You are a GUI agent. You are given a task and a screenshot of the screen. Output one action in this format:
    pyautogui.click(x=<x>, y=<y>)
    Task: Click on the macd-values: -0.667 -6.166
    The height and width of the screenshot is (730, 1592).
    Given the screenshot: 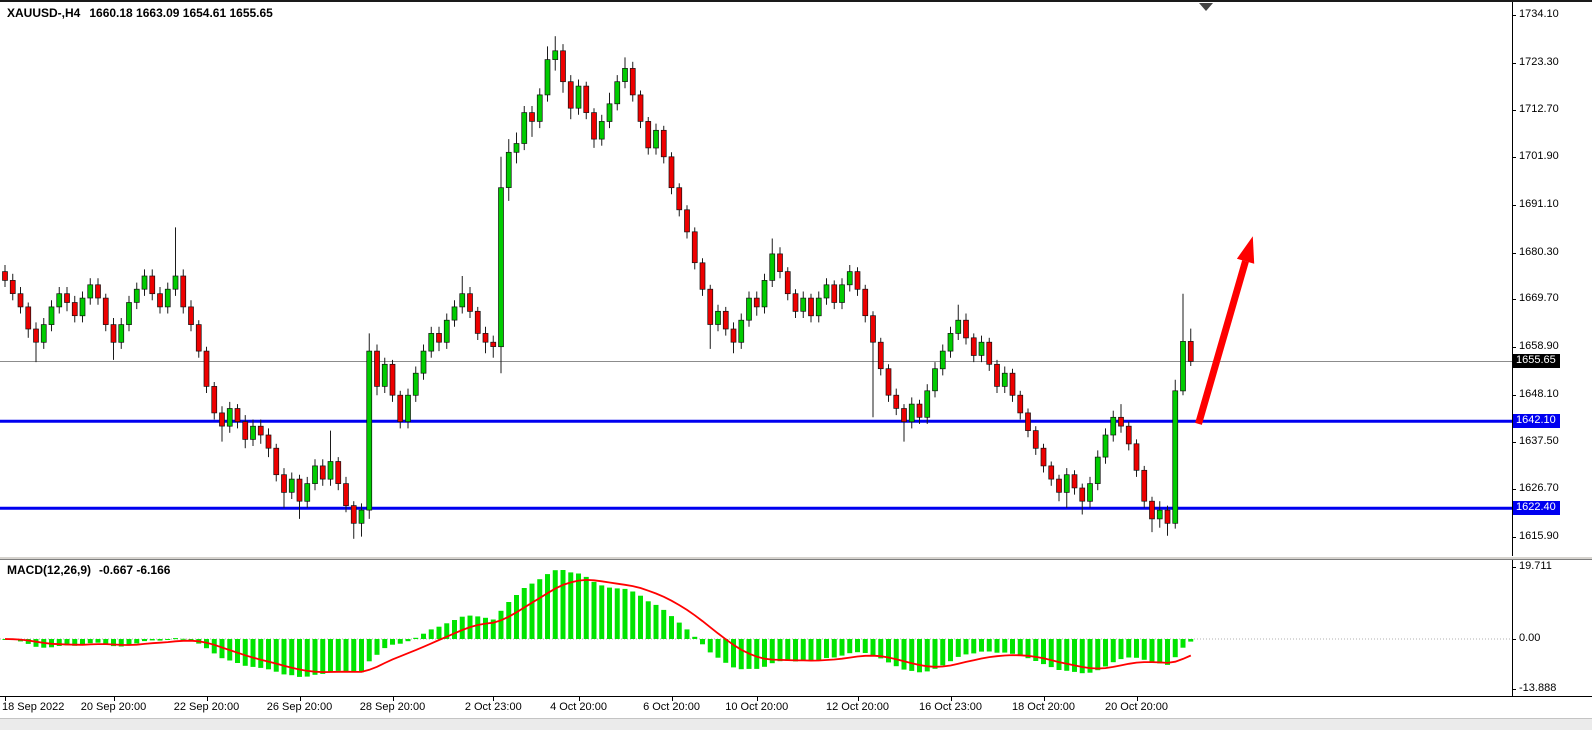 What is the action you would take?
    pyautogui.click(x=135, y=570)
    